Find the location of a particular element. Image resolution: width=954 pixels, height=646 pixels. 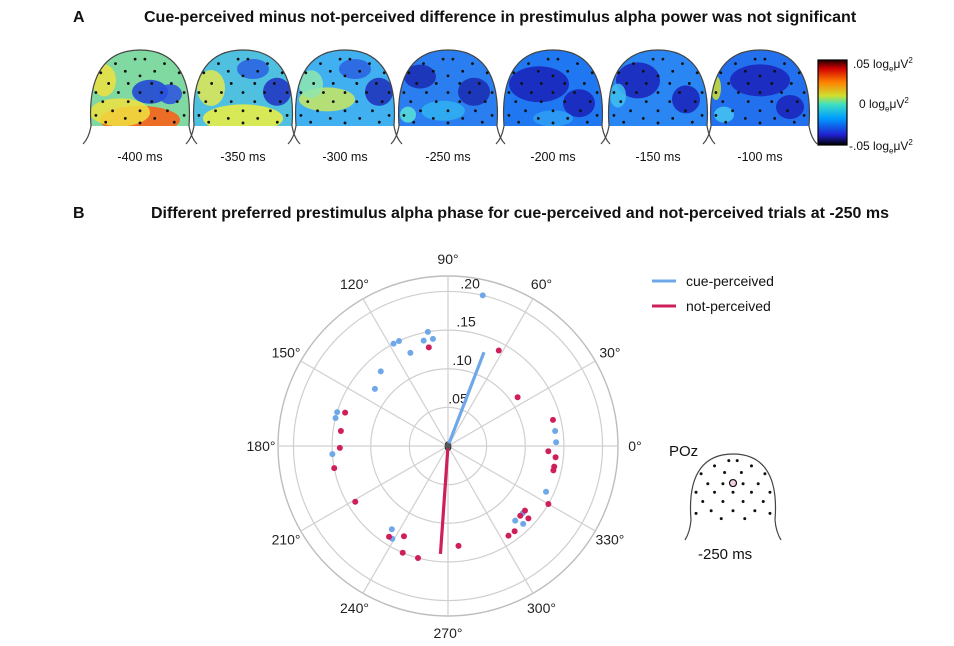

poz-electrode-marker is located at coordinates (733, 483).